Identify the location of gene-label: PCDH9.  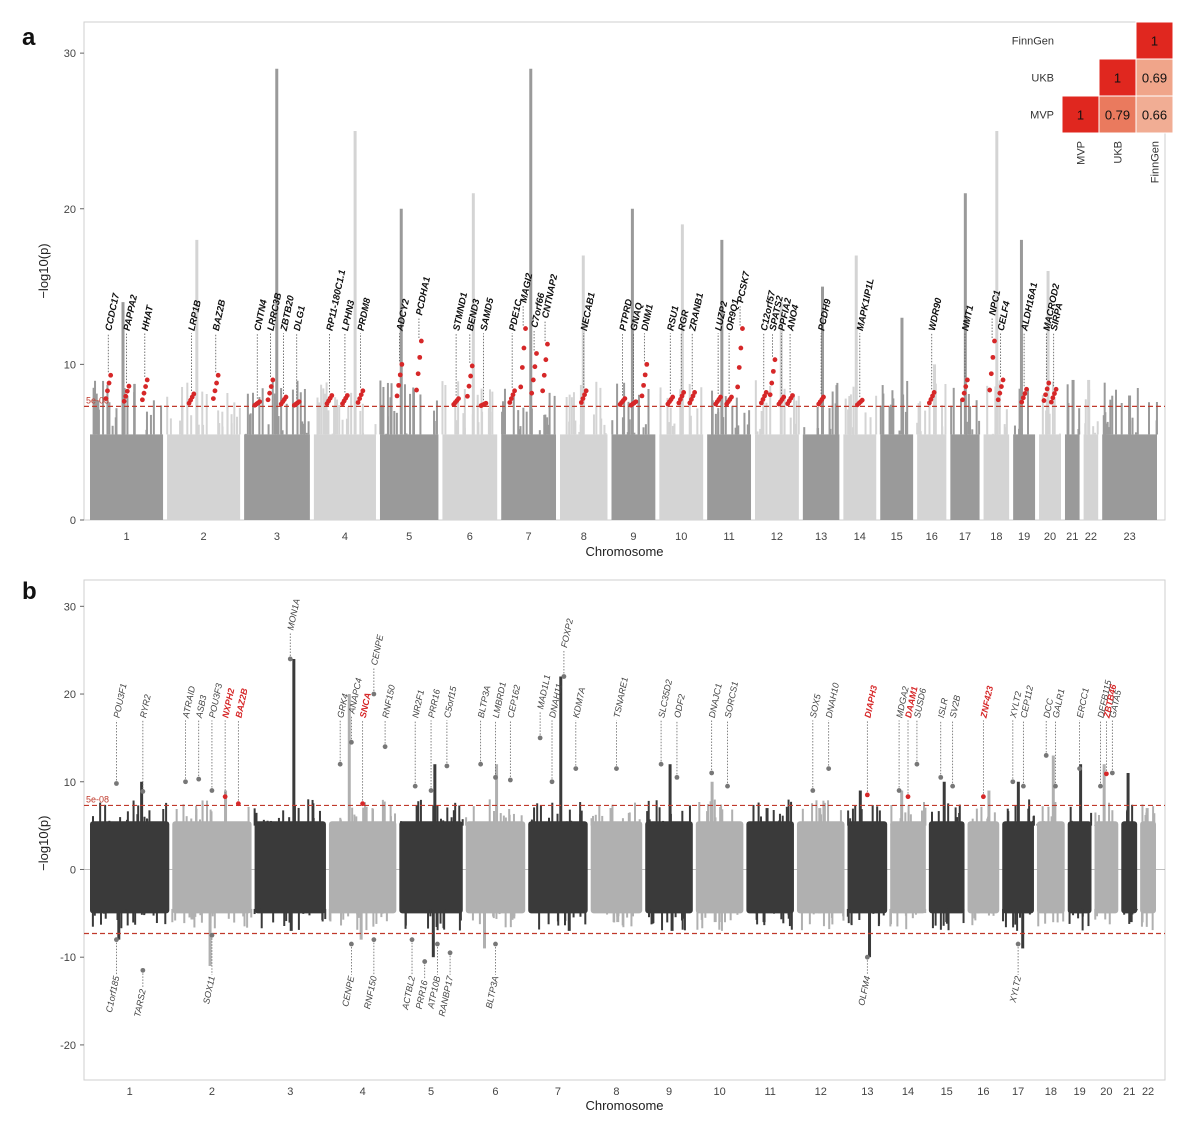
(825, 314).